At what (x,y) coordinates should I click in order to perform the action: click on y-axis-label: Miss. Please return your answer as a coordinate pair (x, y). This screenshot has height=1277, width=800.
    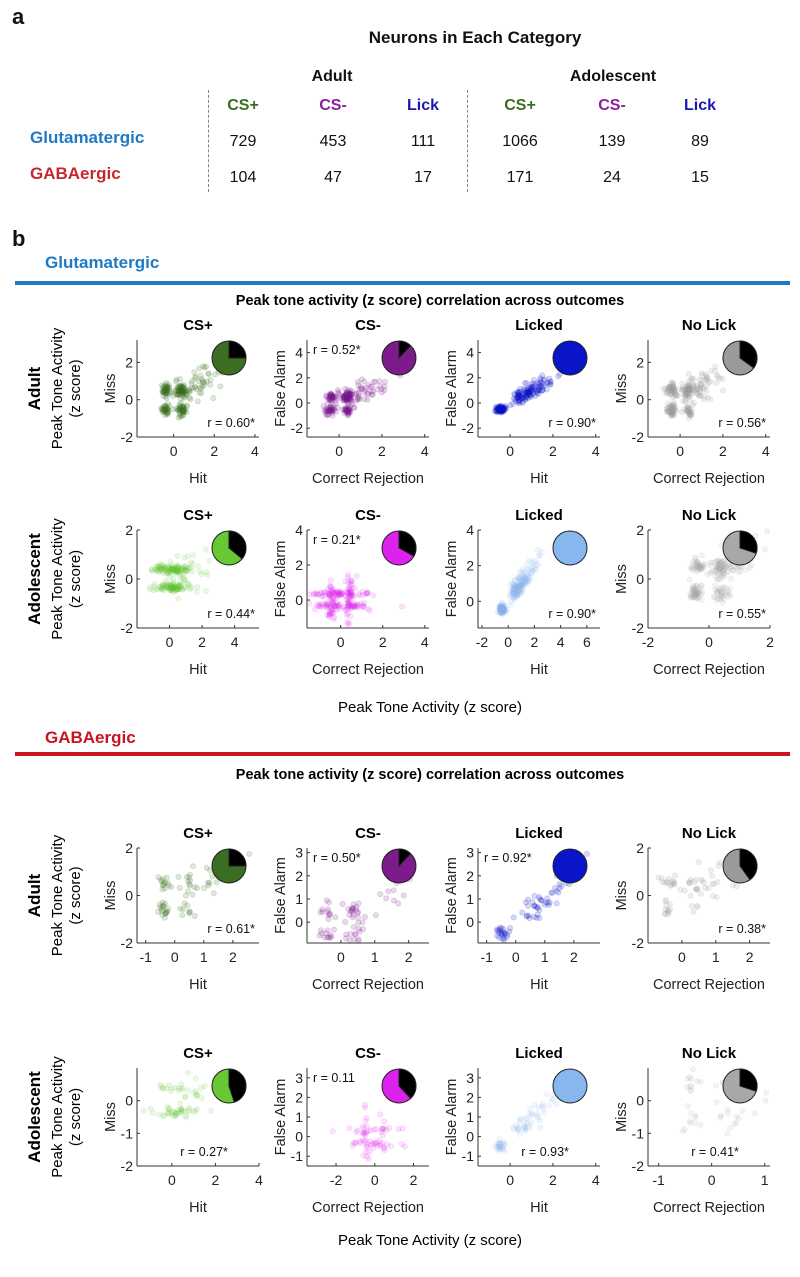
    Looking at the image, I should click on (622, 896).